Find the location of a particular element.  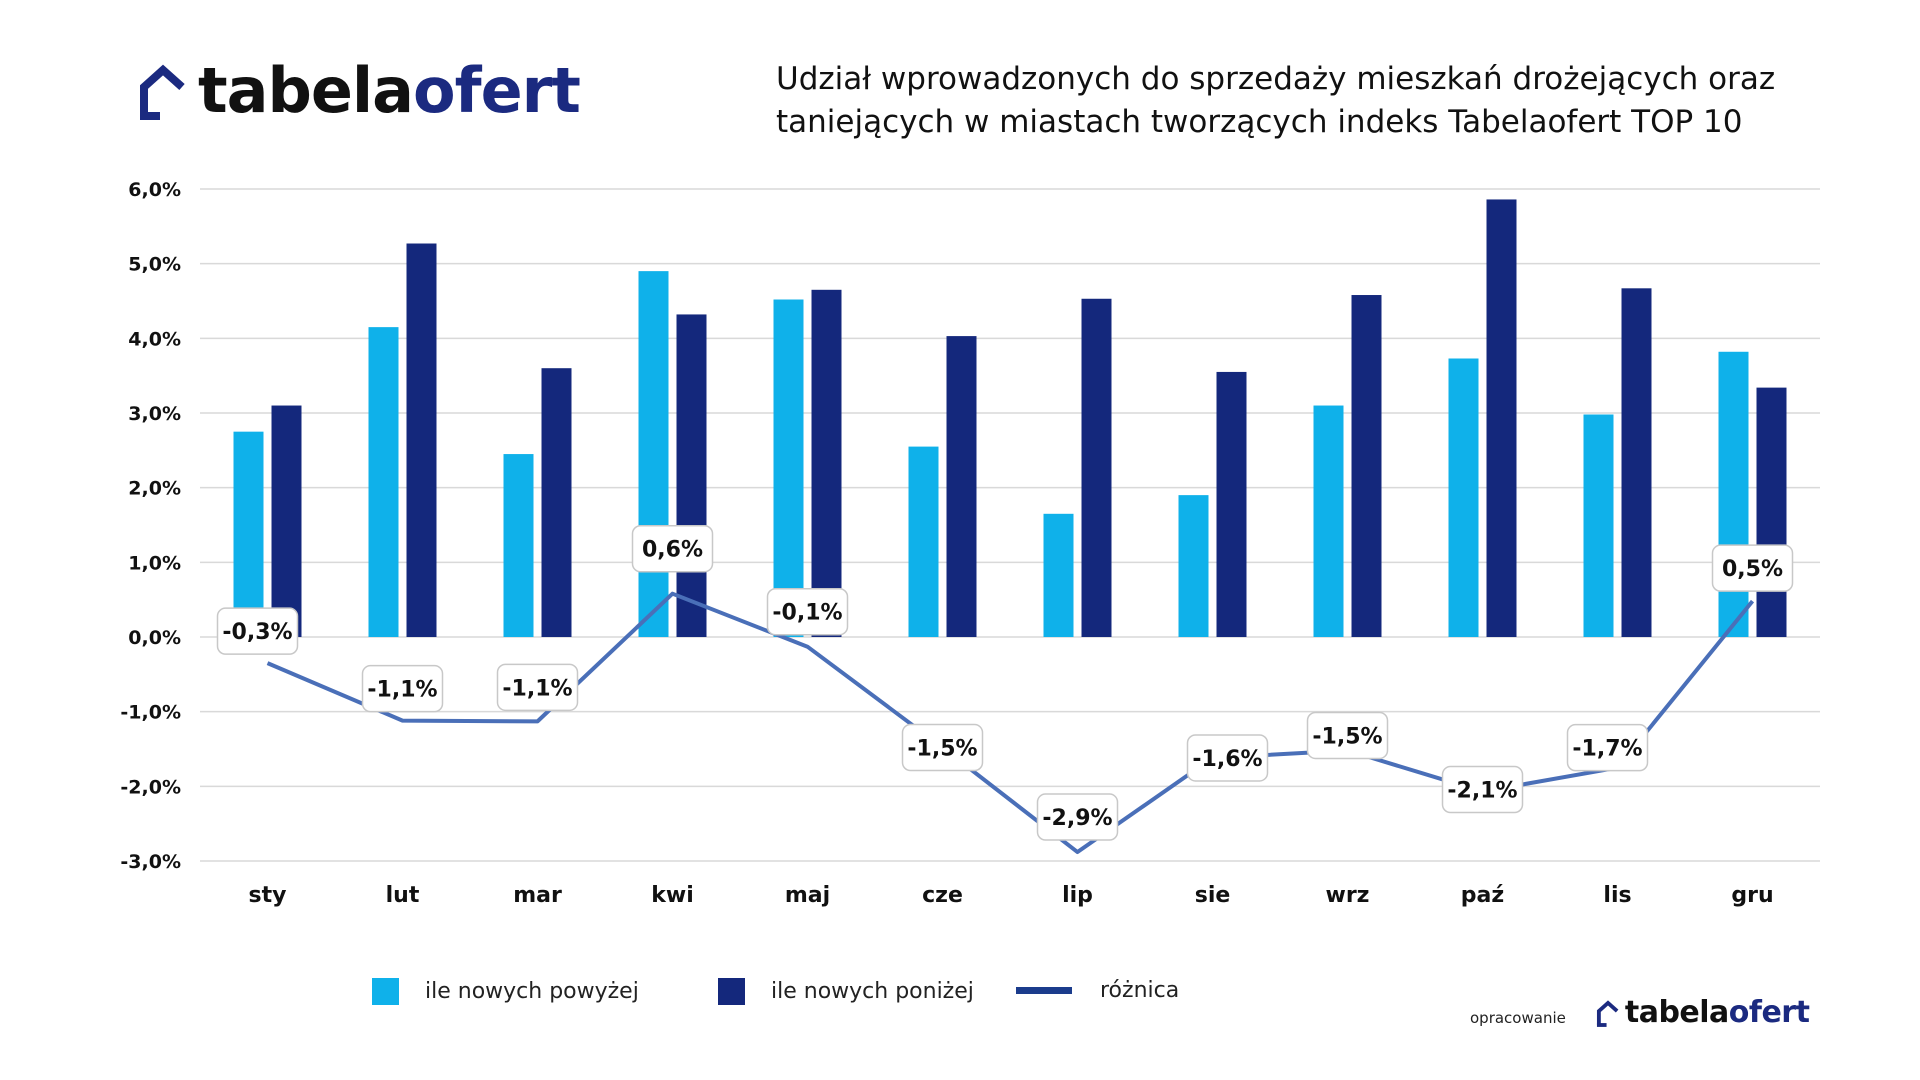

y-tick-label: 2,0% is located at coordinates (154, 489).